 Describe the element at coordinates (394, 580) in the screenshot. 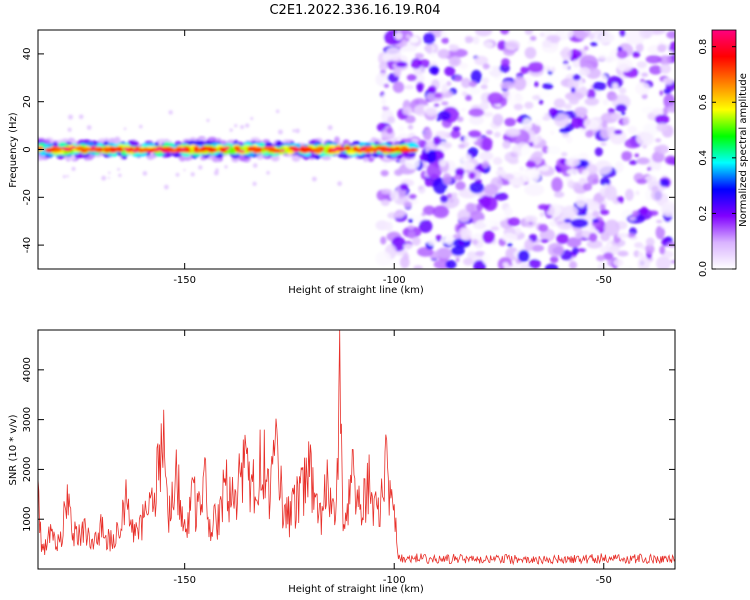

I see `snr-x-tick-label: -100` at that location.